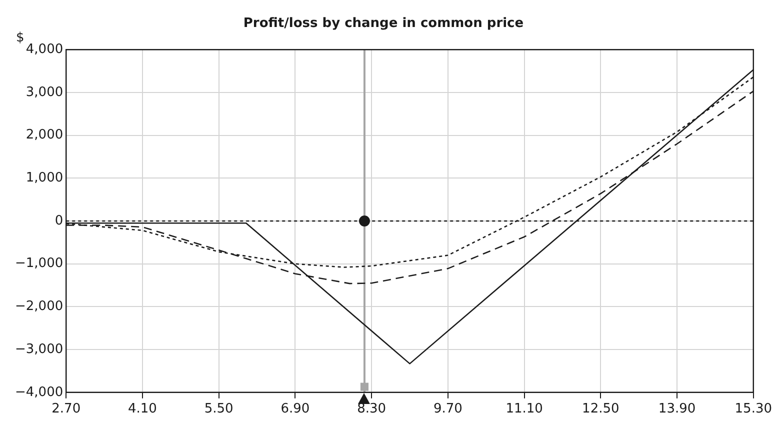 Image resolution: width=783 pixels, height=430 pixels. I want to click on x-tick-label: 12.50, so click(601, 409).